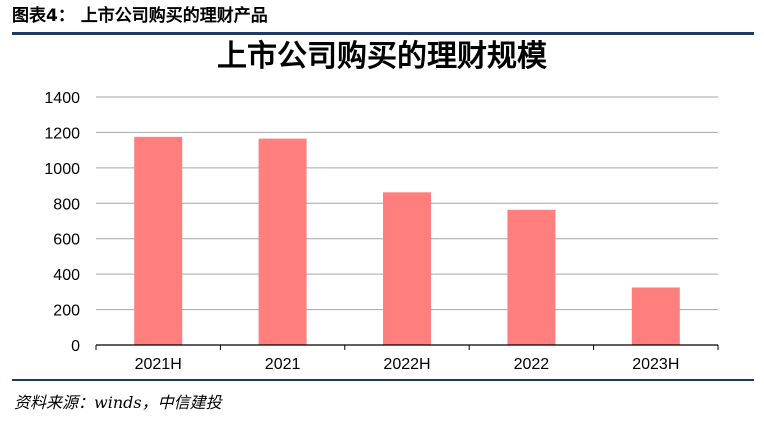 This screenshot has height=429, width=764. Describe the element at coordinates (383, 33) in the screenshot. I see `top-rule` at that location.